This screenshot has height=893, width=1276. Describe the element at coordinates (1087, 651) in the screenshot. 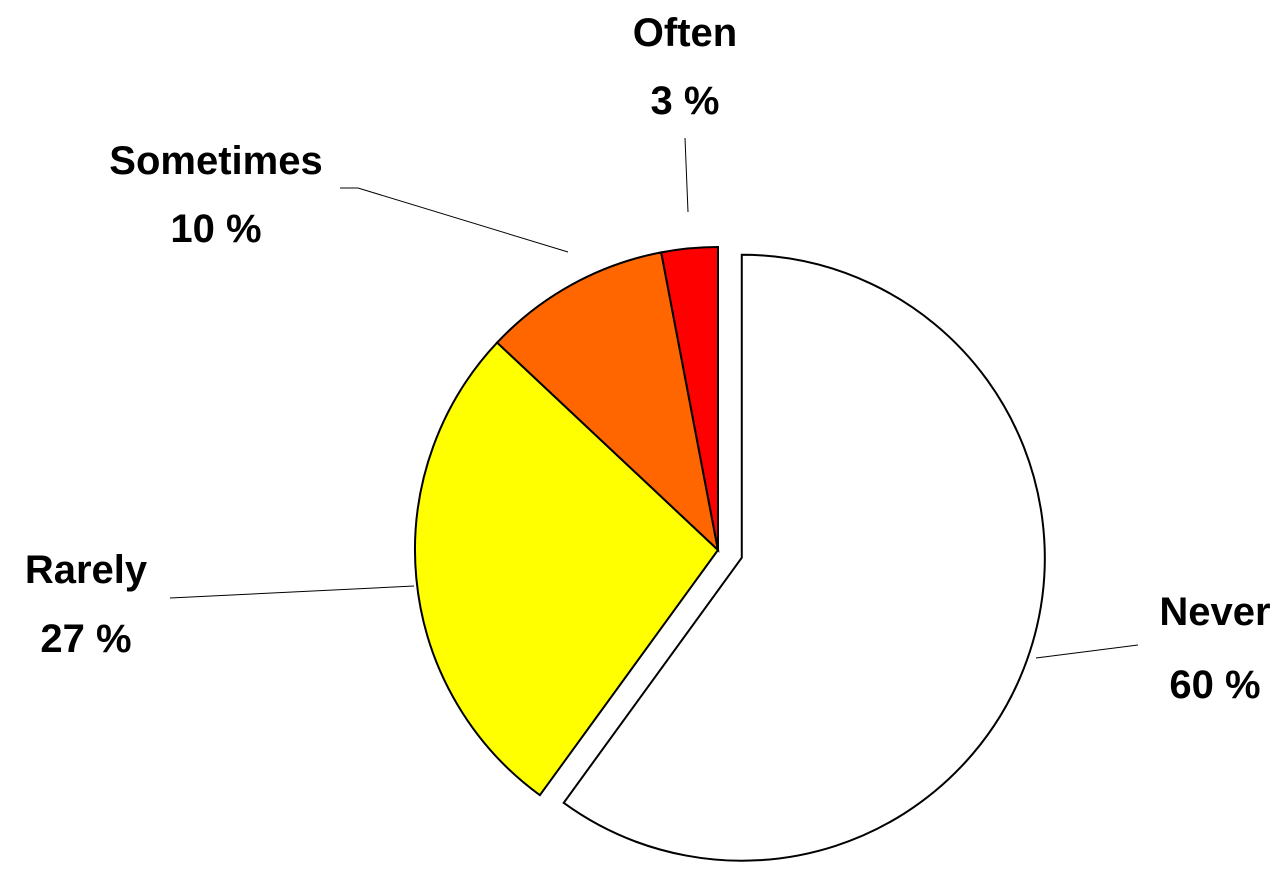

I see `leader-line-never` at that location.